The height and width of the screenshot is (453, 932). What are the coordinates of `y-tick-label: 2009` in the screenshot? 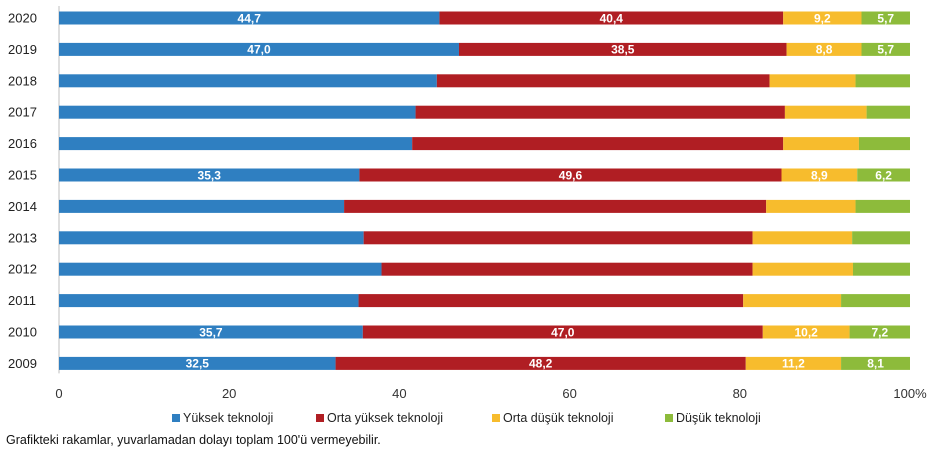 It's located at (22, 363).